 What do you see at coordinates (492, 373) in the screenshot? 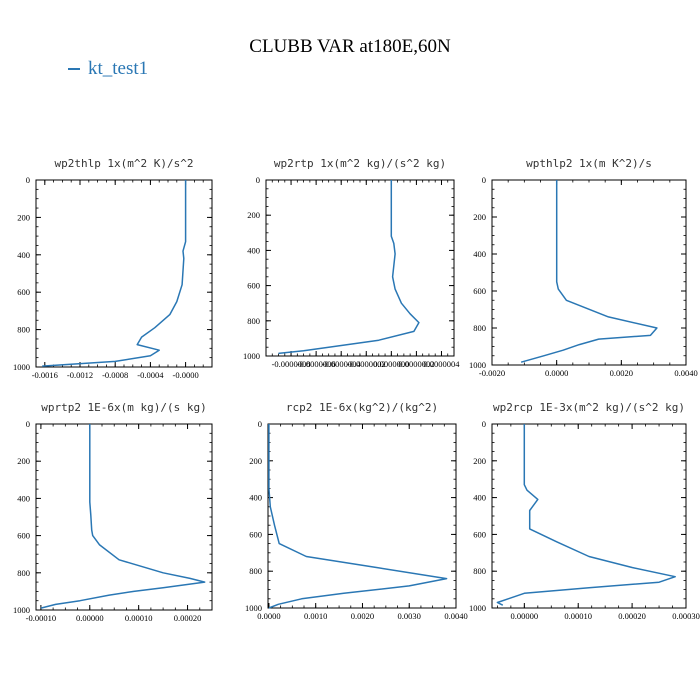
I see `x-tick-label: -0.0020` at bounding box center [492, 373].